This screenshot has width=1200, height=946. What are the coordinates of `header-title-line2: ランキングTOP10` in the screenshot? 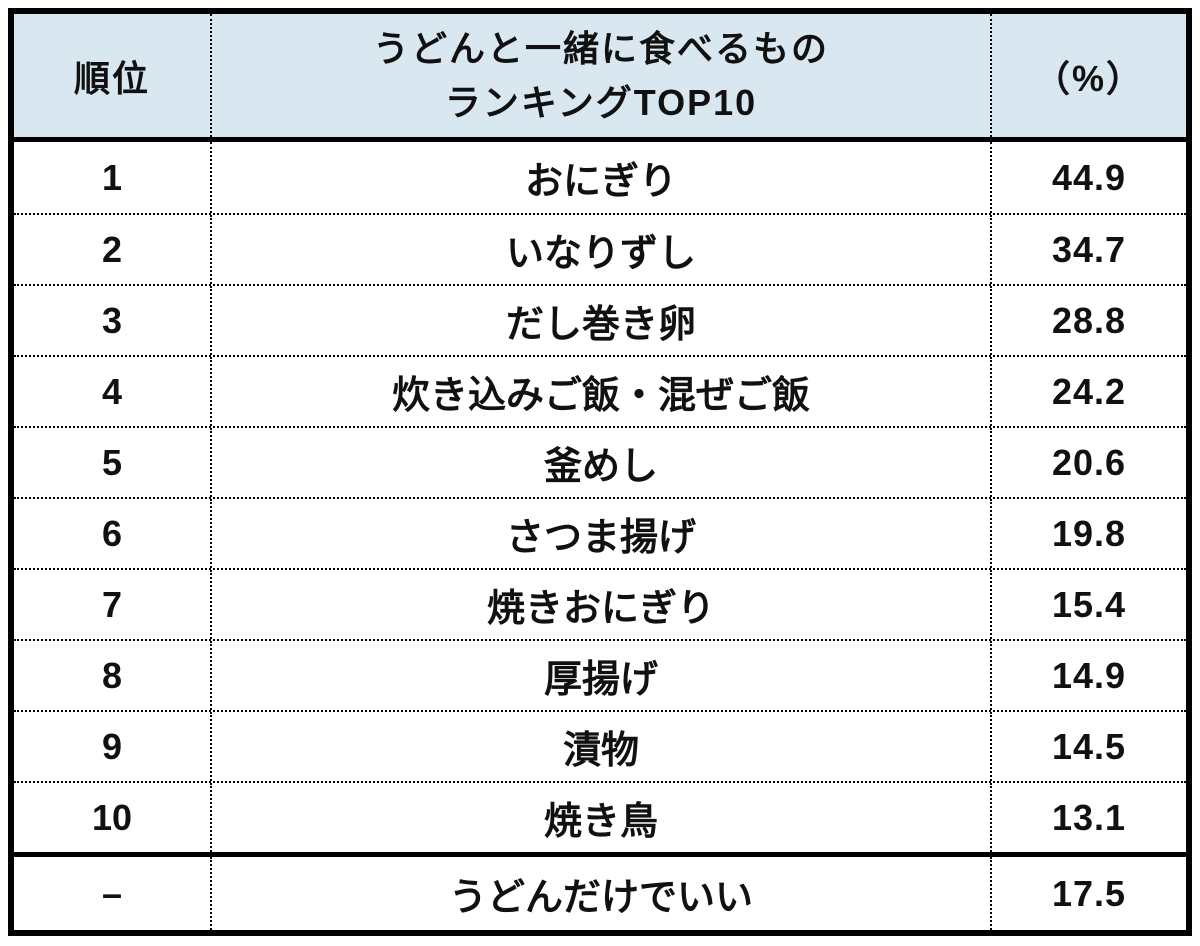 It's located at (601, 102).